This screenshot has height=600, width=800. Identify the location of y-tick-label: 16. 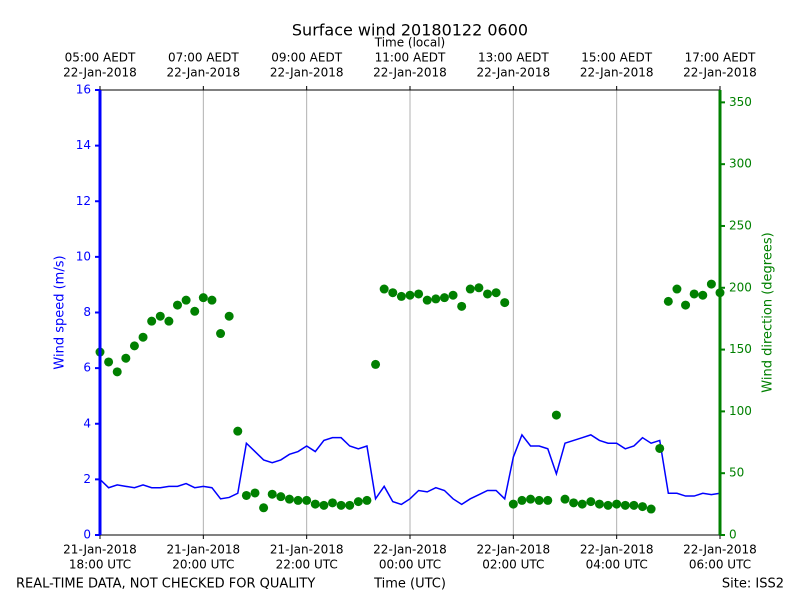
(83, 90).